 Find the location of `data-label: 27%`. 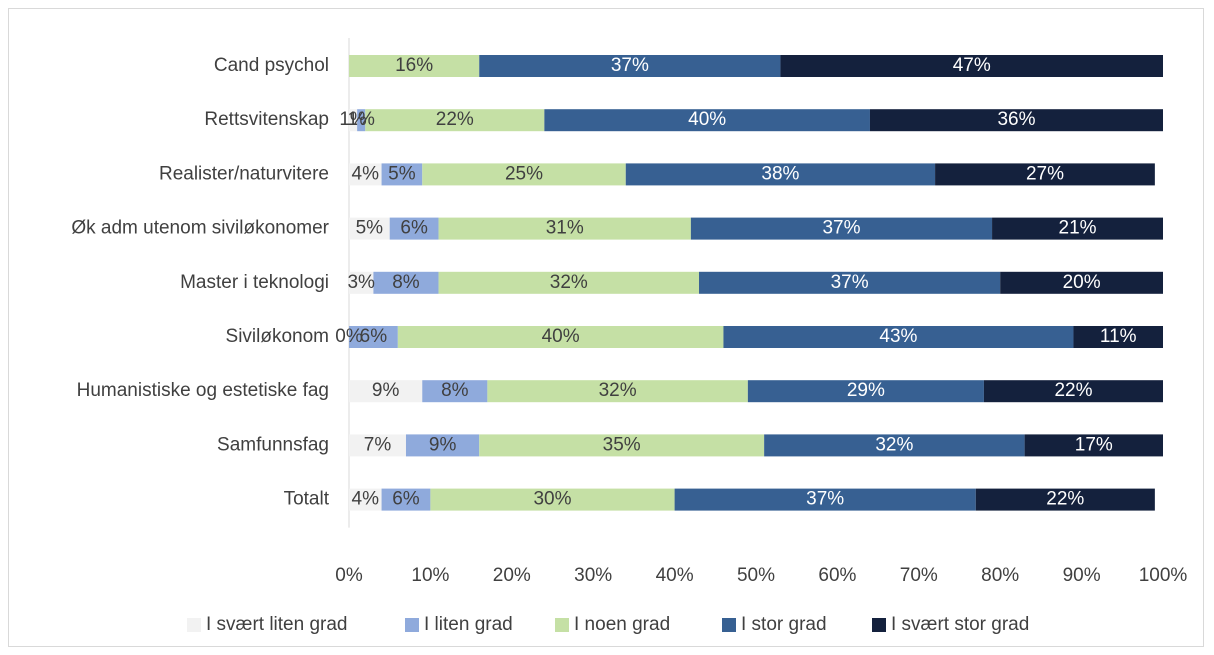

data-label: 27% is located at coordinates (1045, 173).